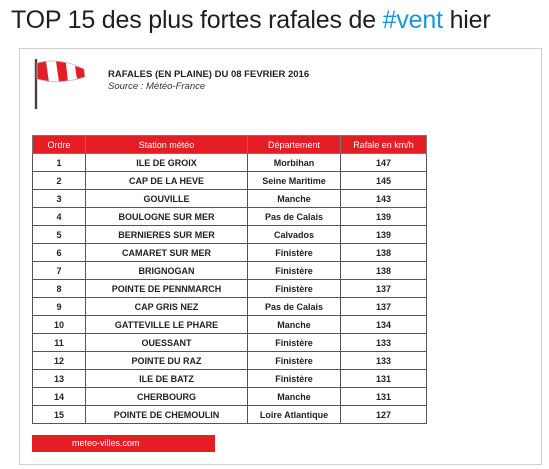 Image resolution: width=549 pixels, height=469 pixels. What do you see at coordinates (383, 198) in the screenshot?
I see `cell-gust: 143` at bounding box center [383, 198].